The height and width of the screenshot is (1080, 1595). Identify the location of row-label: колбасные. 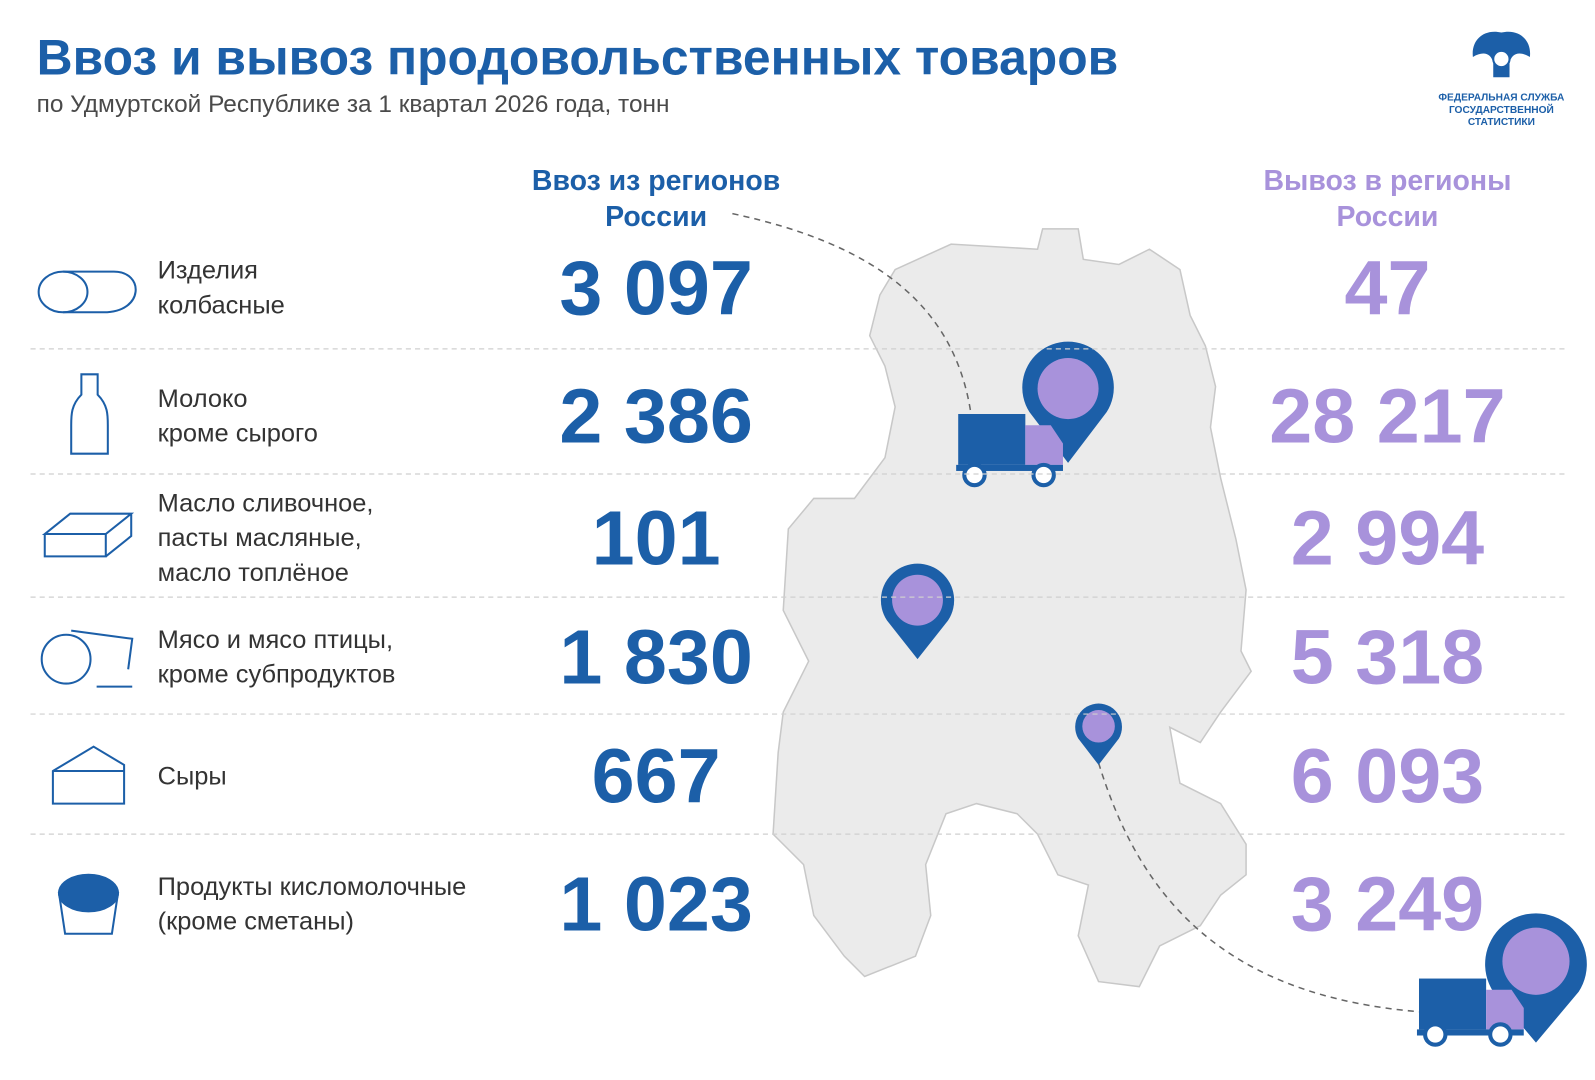
(221, 305).